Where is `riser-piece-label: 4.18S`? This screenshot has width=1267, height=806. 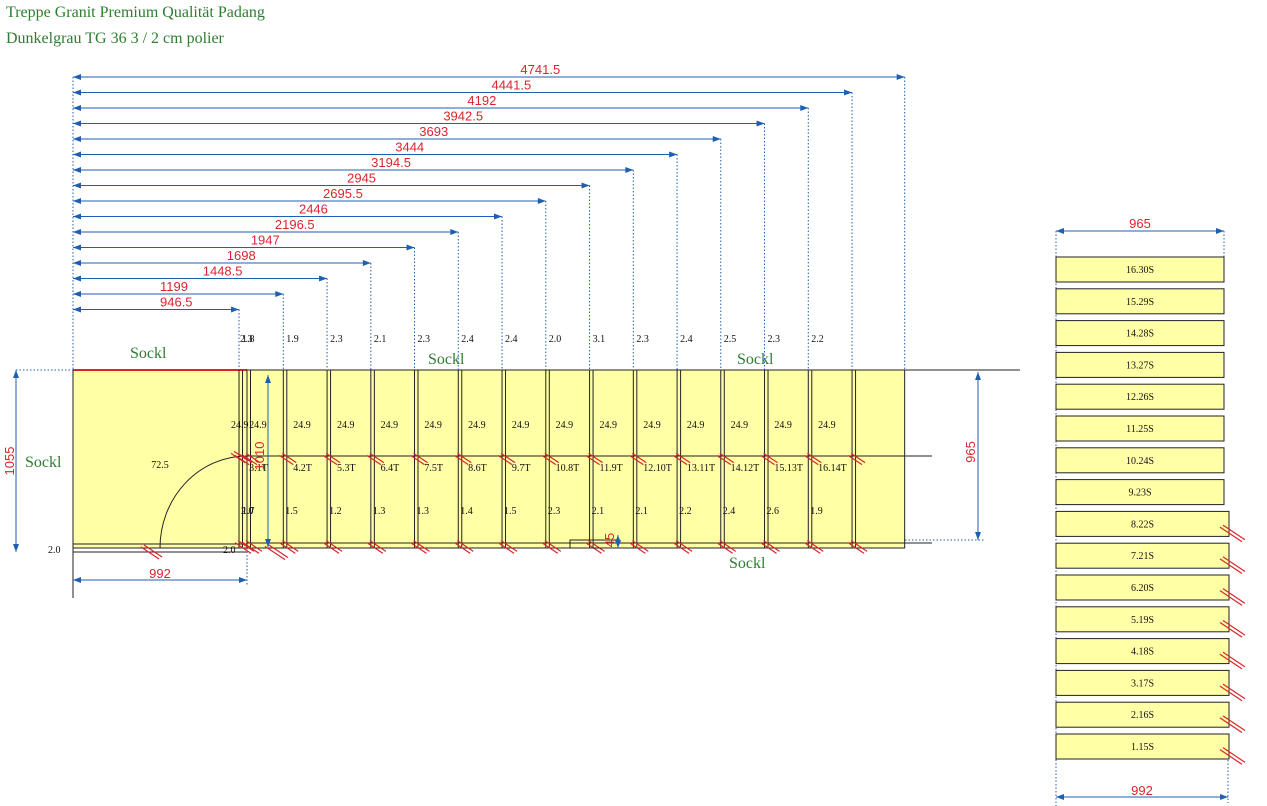 riser-piece-label: 4.18S is located at coordinates (1142, 652).